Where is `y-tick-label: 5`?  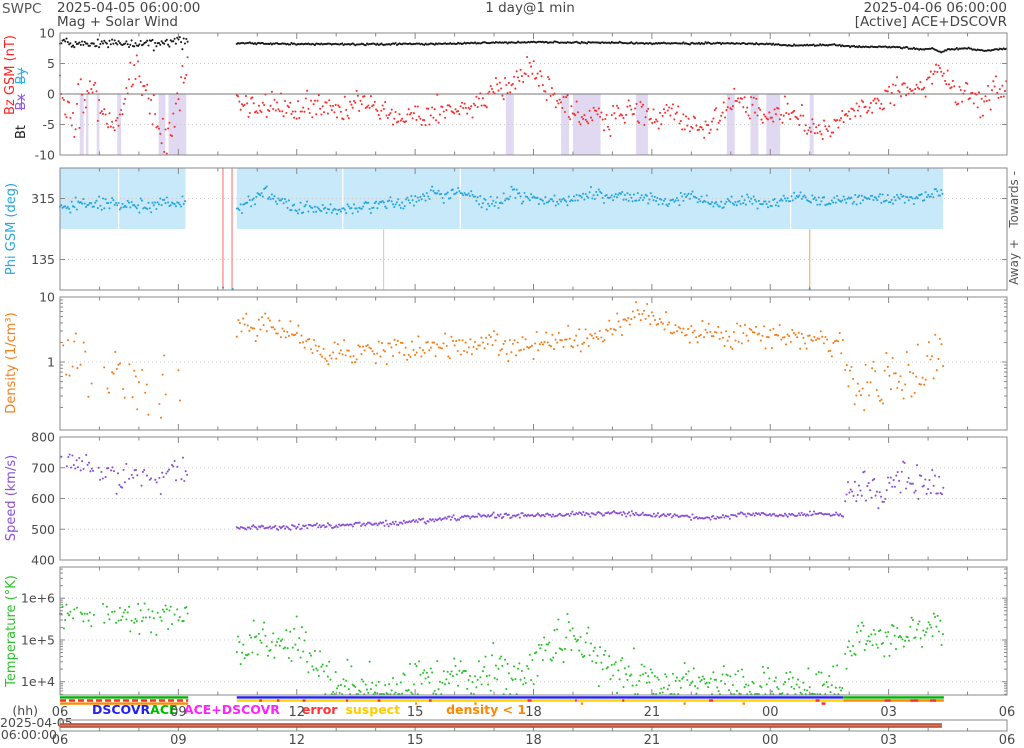
y-tick-label: 5 is located at coordinates (51, 63).